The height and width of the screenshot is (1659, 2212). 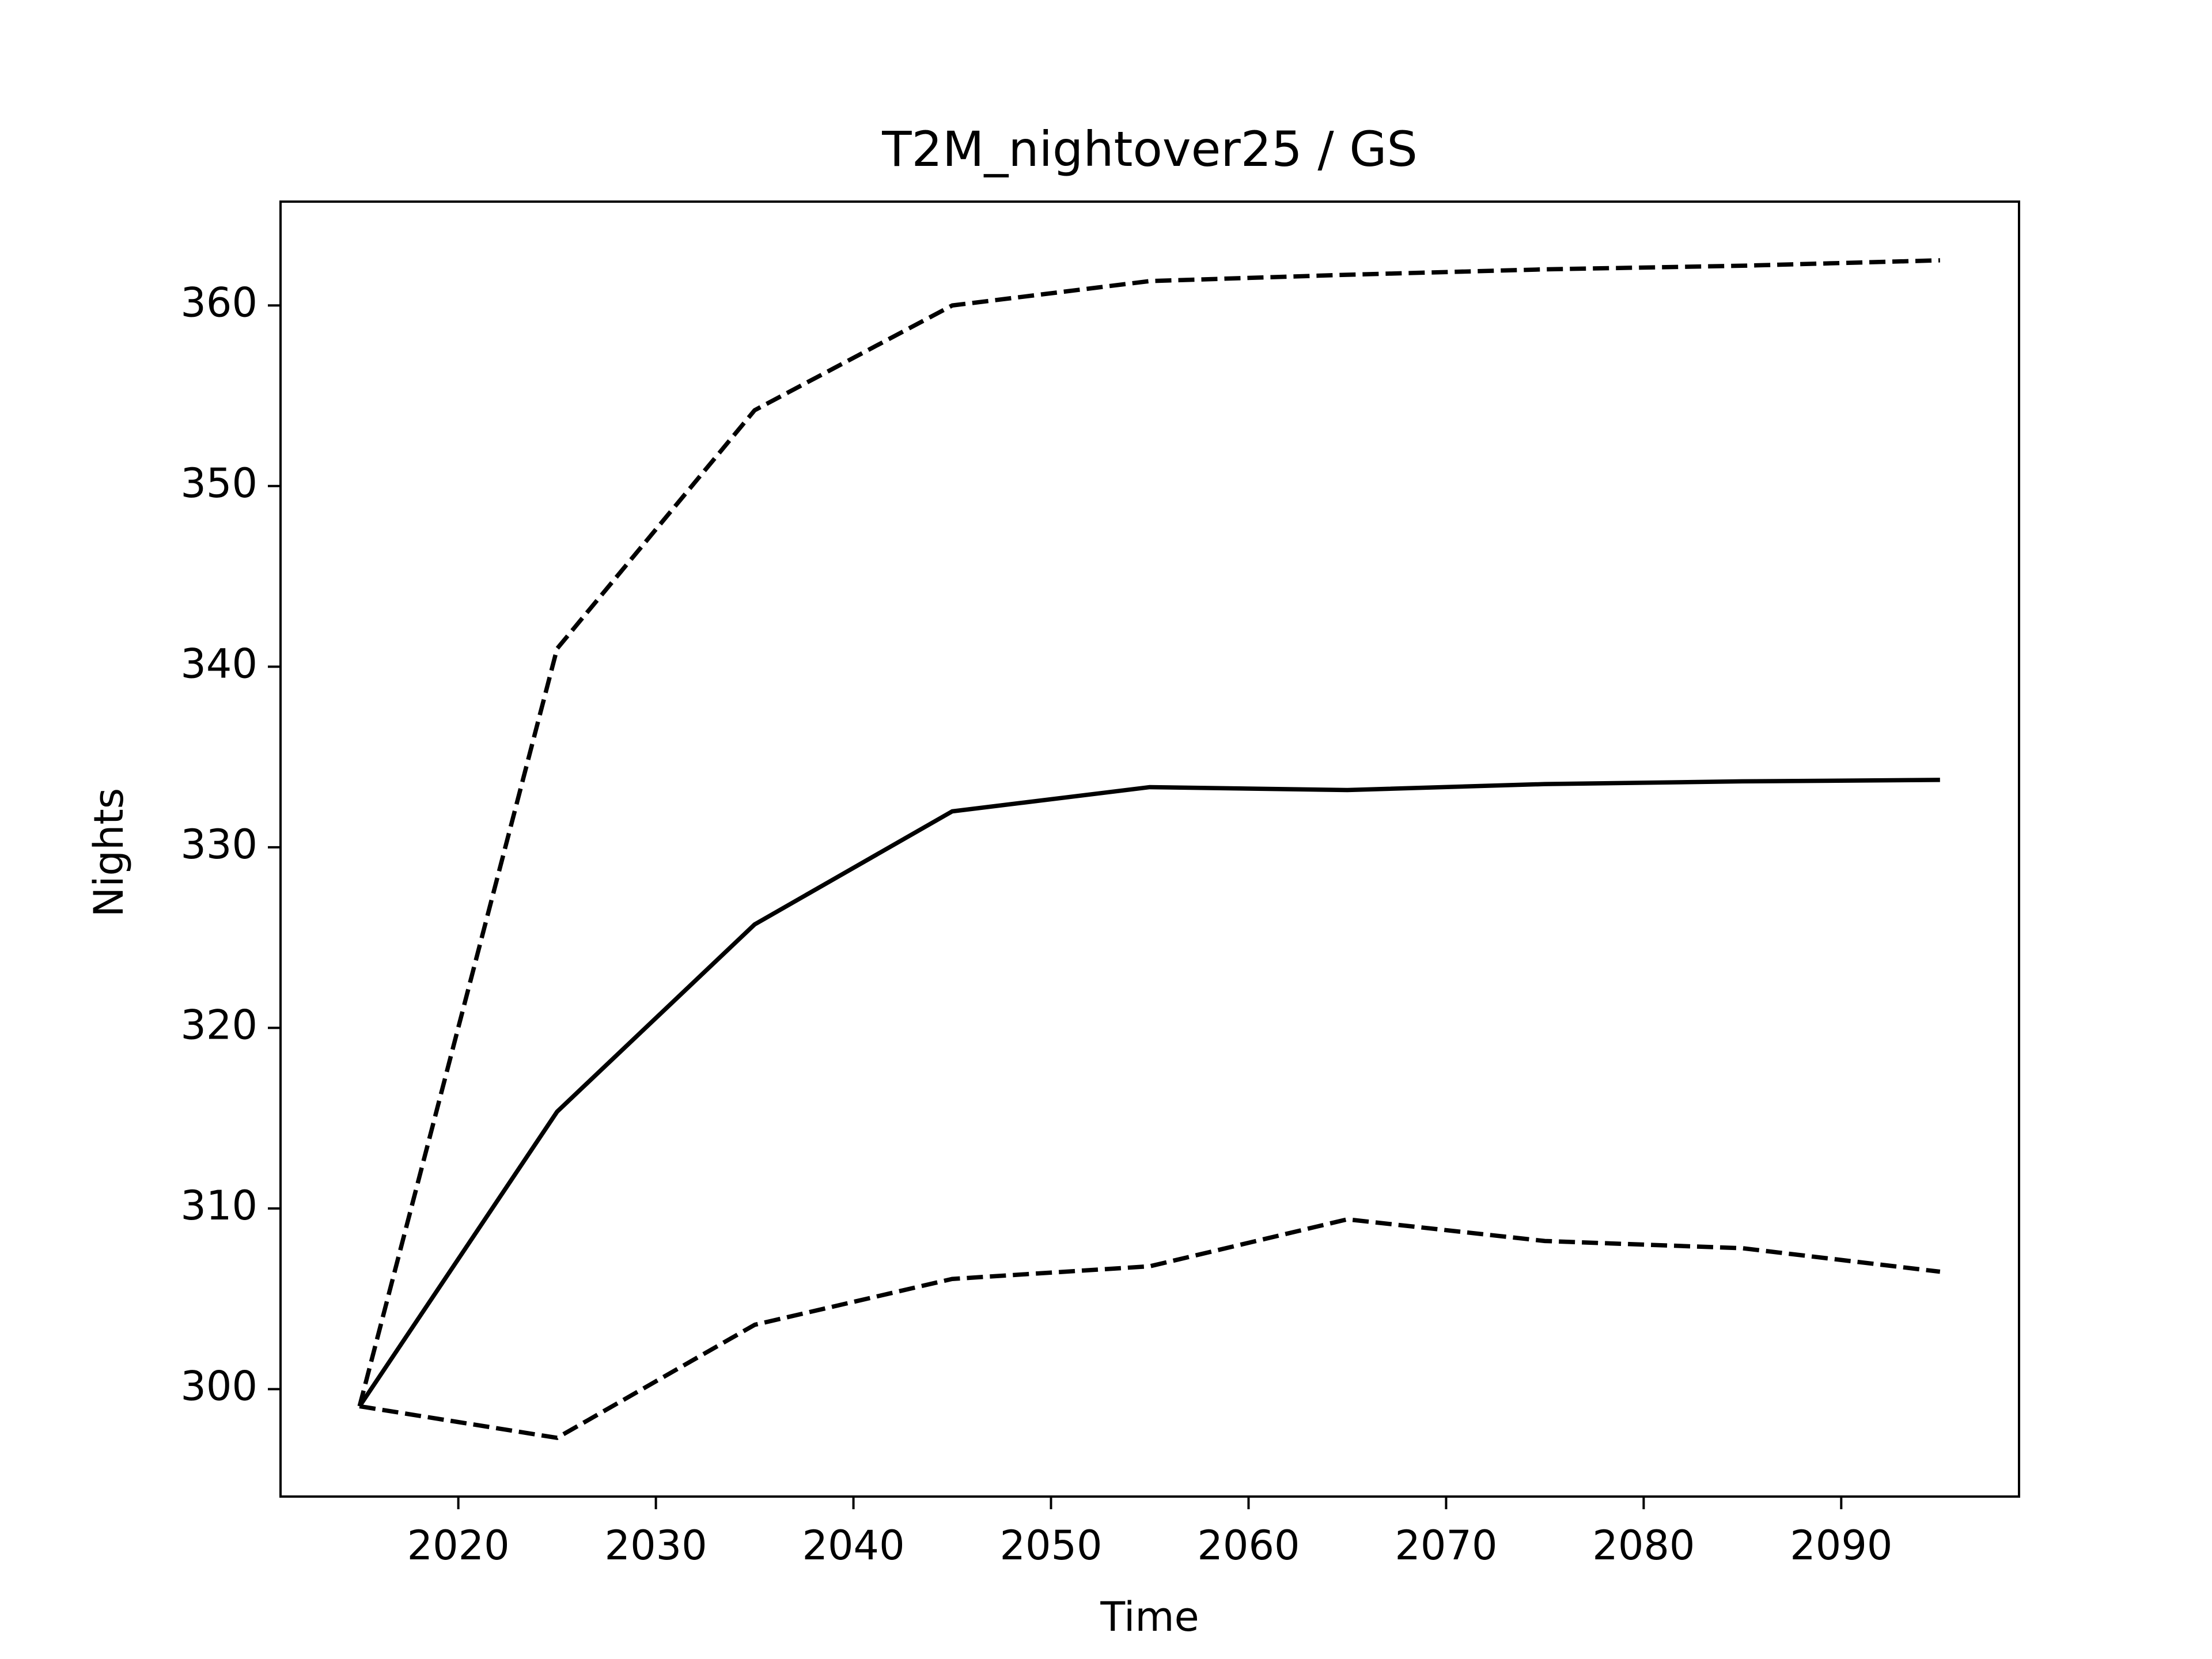 I want to click on y-tick-label: 320, so click(x=218, y=1024).